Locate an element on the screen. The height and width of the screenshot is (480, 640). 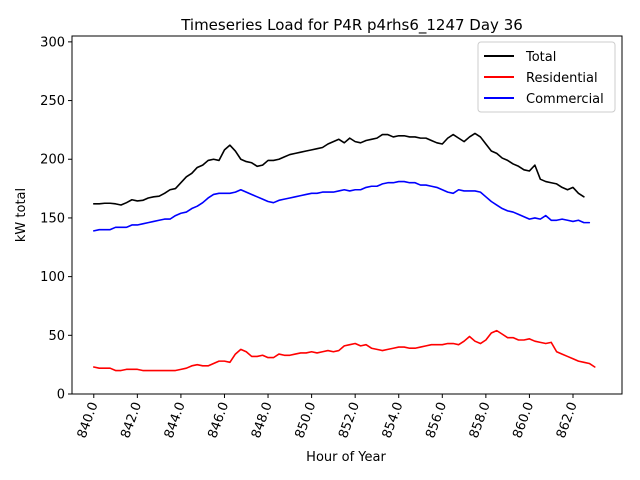
legend-box is located at coordinates (546, 77).